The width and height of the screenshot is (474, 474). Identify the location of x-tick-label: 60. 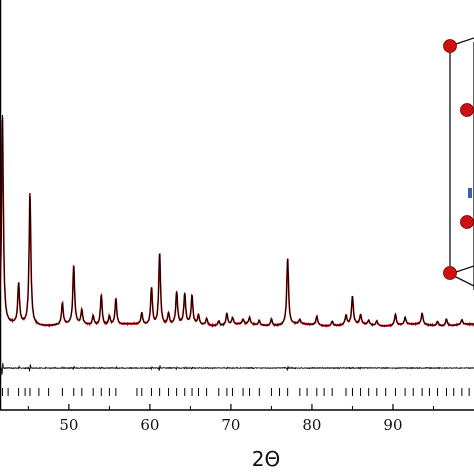
(149, 425).